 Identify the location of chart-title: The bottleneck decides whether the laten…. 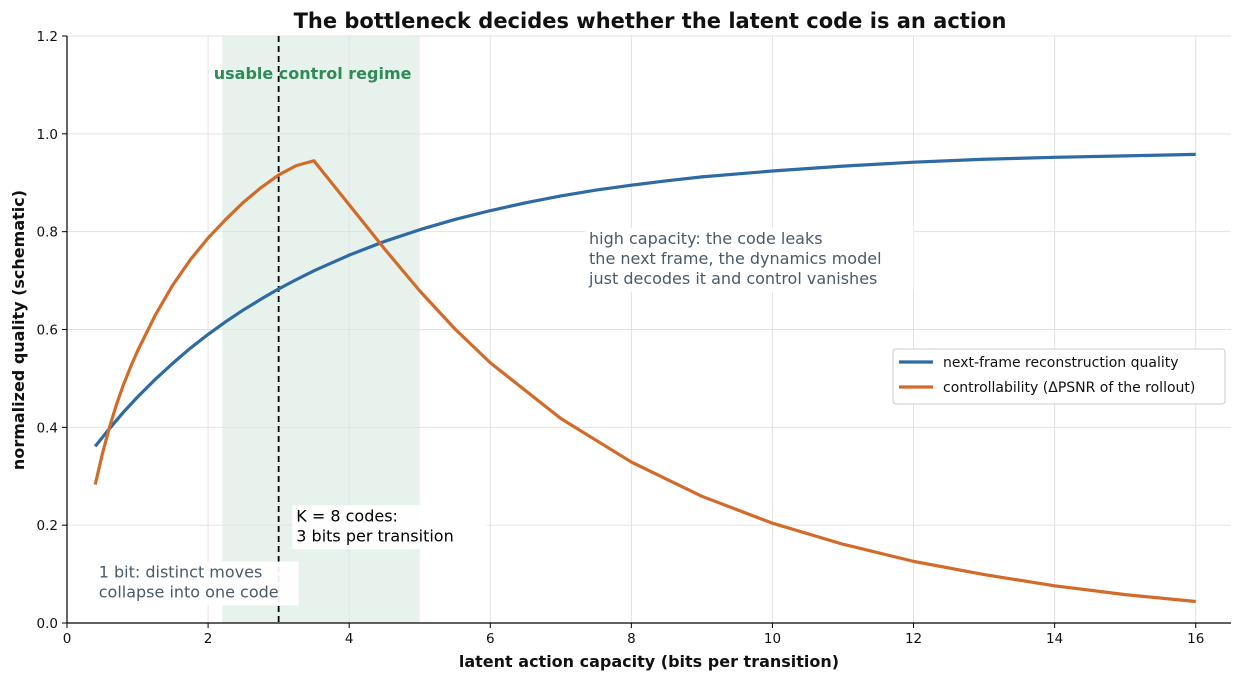
(650, 21).